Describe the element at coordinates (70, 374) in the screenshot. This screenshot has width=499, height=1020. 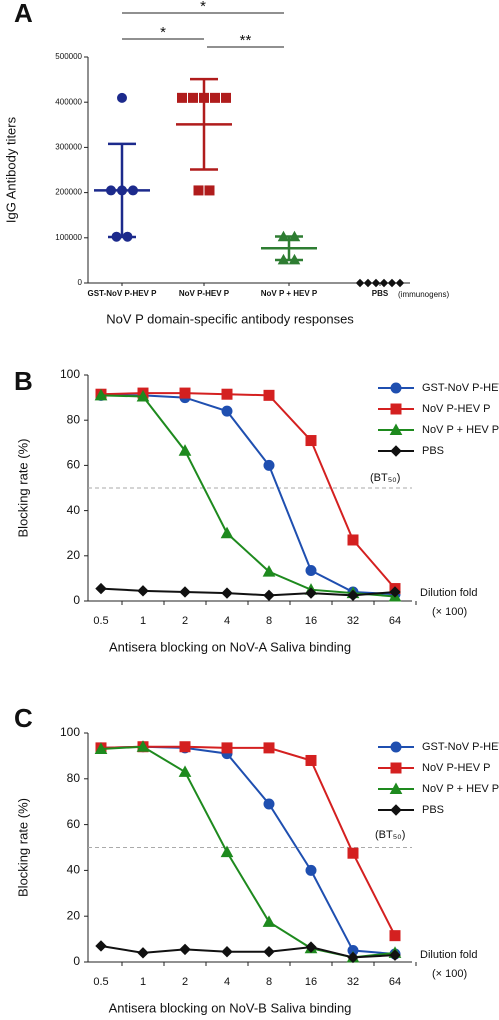
I see `y-tick-label: 100` at that location.